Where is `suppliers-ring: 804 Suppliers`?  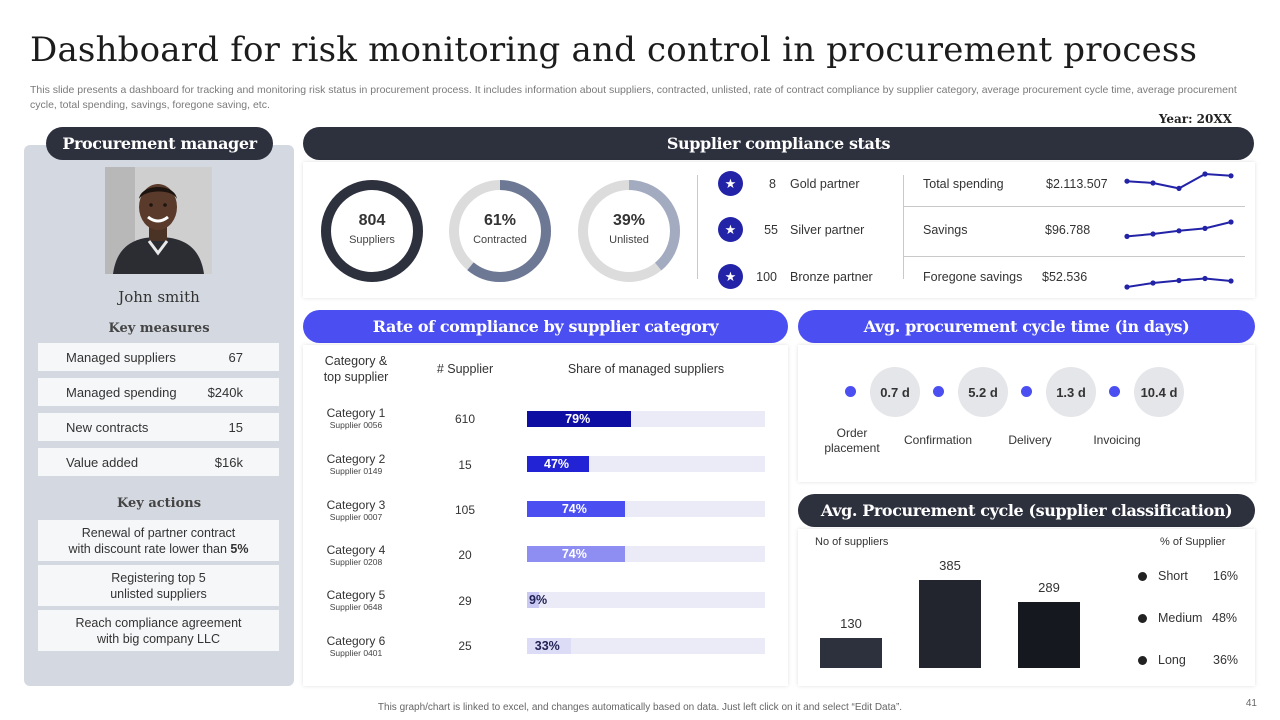 suppliers-ring: 804 Suppliers is located at coordinates (372, 231).